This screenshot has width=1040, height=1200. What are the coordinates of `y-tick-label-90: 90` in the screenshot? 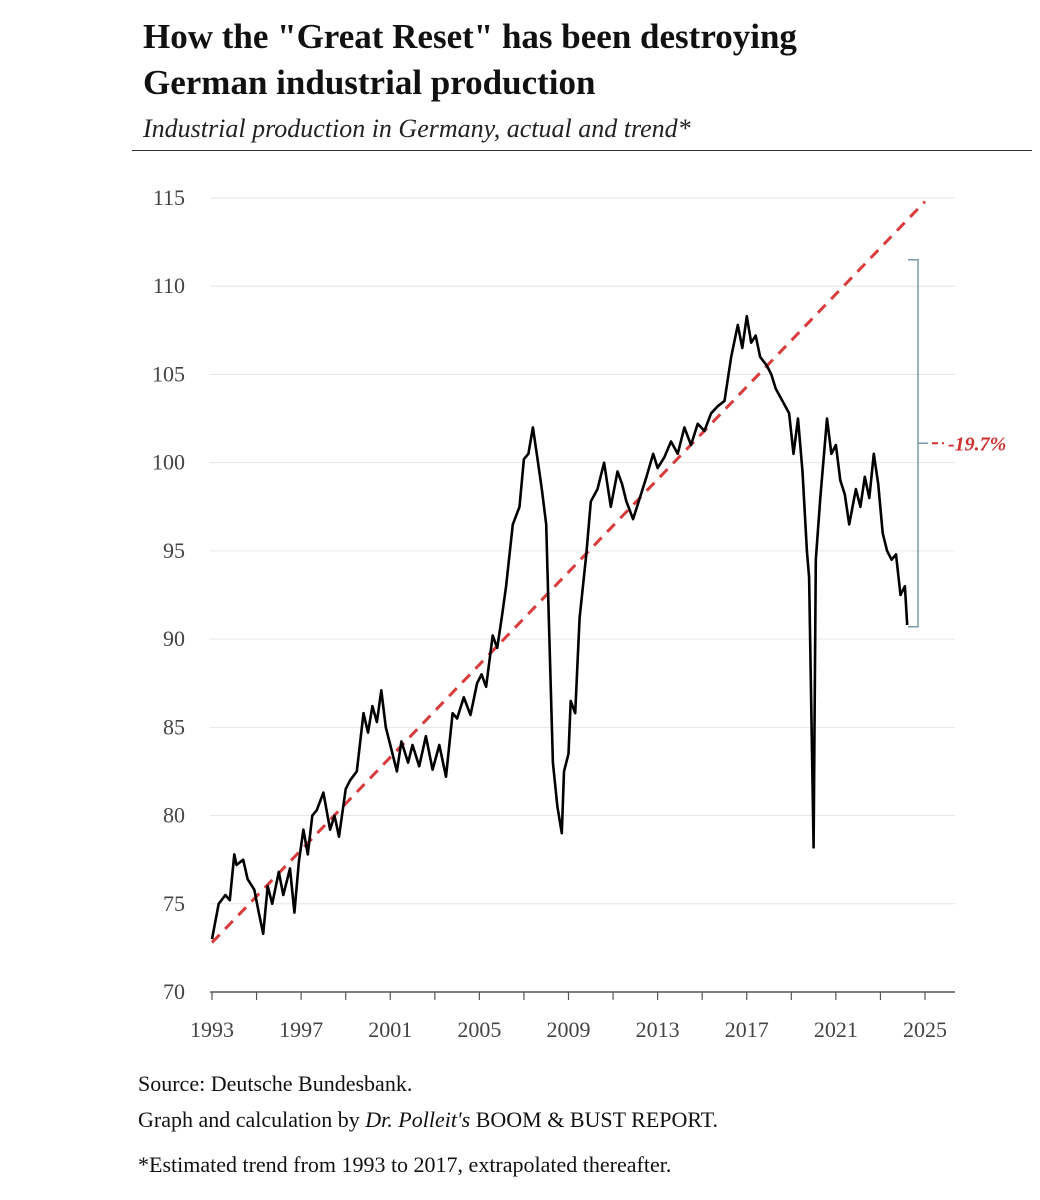 It's located at (174, 638).